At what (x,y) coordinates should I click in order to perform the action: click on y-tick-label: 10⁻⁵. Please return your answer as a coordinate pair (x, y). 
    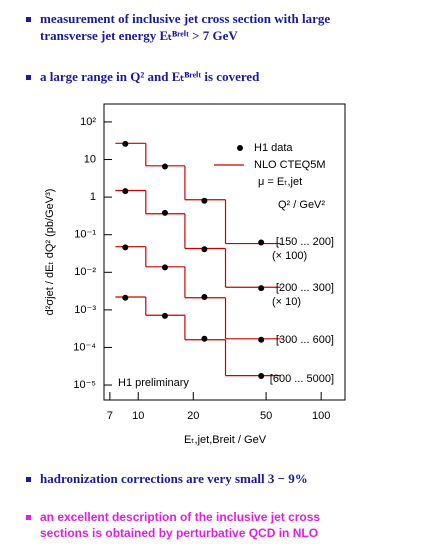
    Looking at the image, I should click on (84, 385).